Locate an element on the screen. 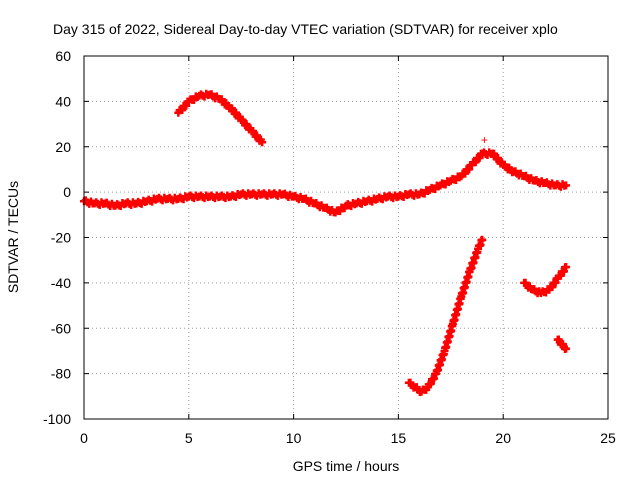 This screenshot has width=640, height=480. series-final-arc is located at coordinates (562, 344).